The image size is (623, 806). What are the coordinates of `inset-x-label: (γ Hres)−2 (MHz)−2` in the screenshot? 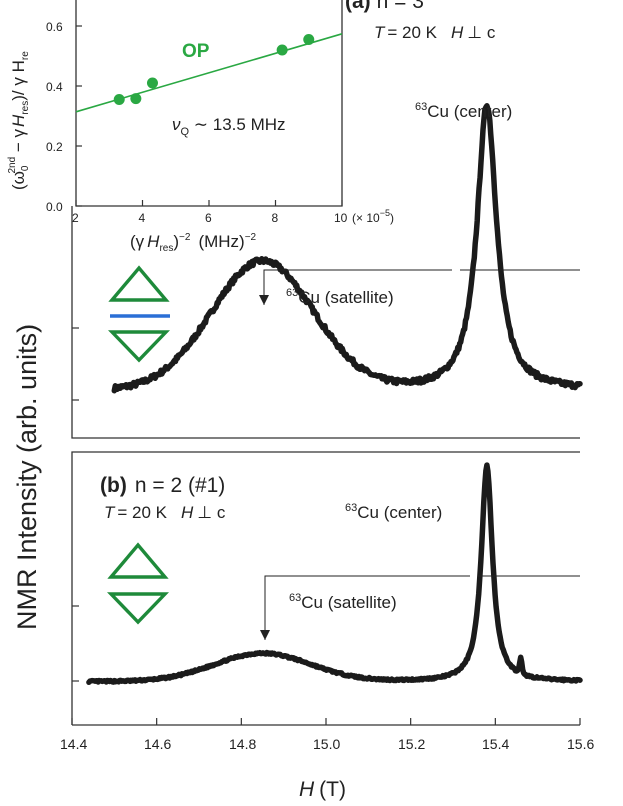 It's located at (193, 243).